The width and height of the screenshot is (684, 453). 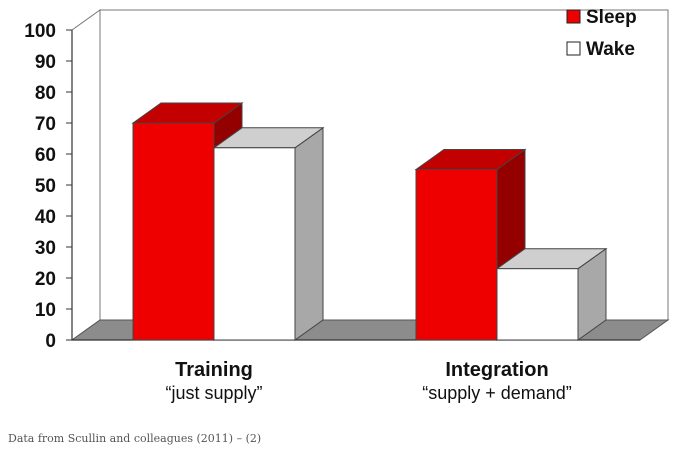 What do you see at coordinates (309, 233) in the screenshot?
I see `bar-side` at bounding box center [309, 233].